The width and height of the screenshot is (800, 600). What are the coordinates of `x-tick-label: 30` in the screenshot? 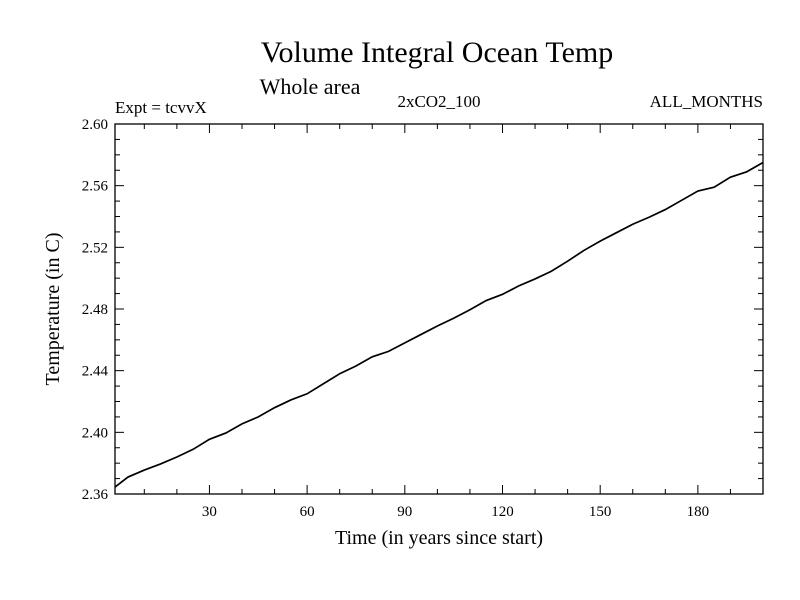 It's located at (209, 512).